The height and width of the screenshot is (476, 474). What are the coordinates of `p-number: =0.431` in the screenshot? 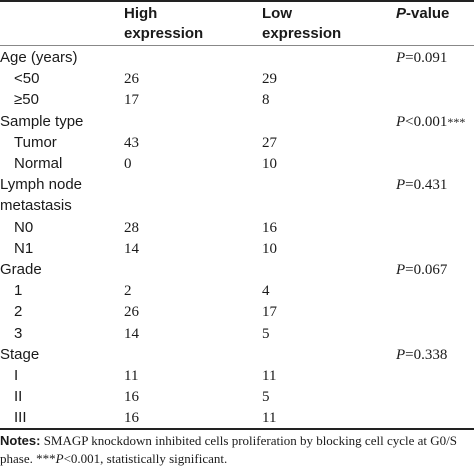 It's located at (426, 185).